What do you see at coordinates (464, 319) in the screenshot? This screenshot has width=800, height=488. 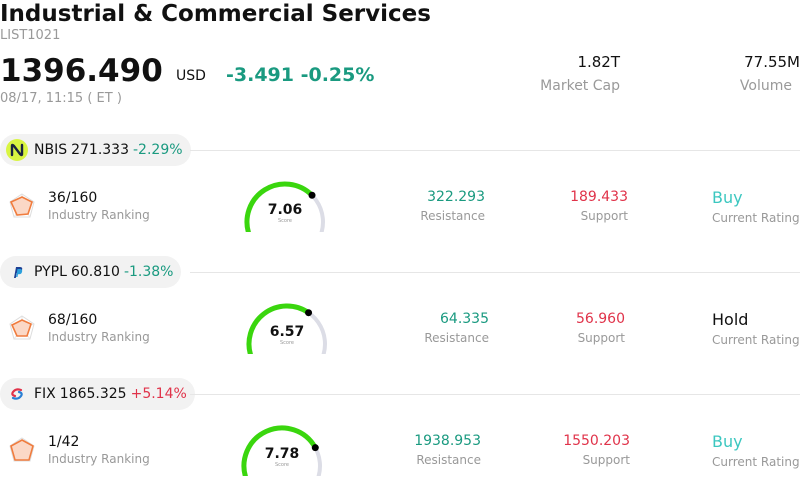 I see `resistance-value: 64.335` at bounding box center [464, 319].